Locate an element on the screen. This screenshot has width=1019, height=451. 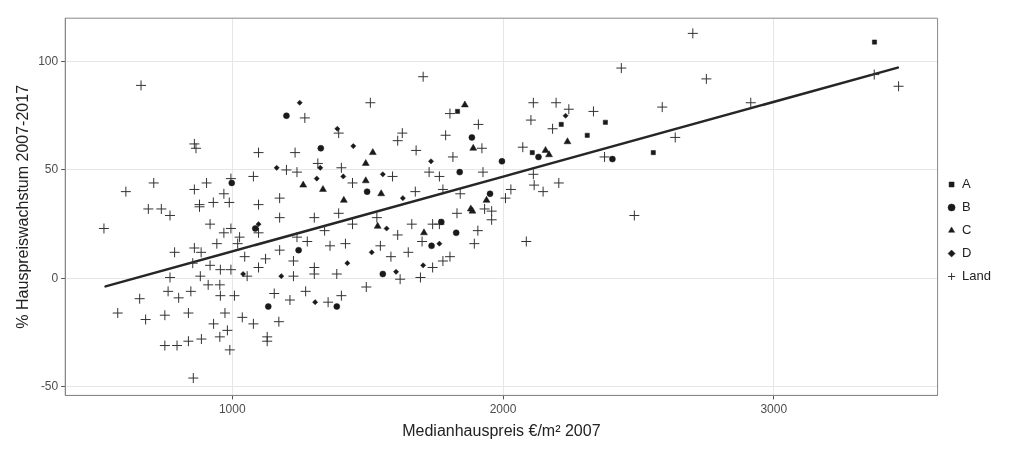
y-tick-label: 0 is located at coordinates (55, 277).